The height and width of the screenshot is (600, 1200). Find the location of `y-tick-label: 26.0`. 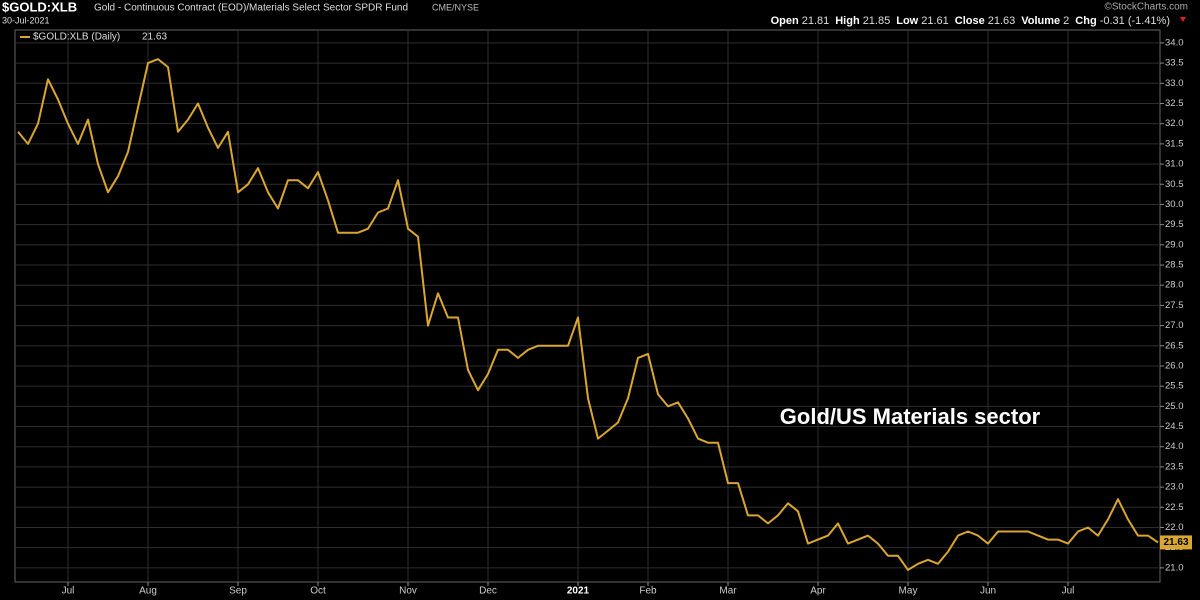

y-tick-label: 26.0 is located at coordinates (1174, 365).